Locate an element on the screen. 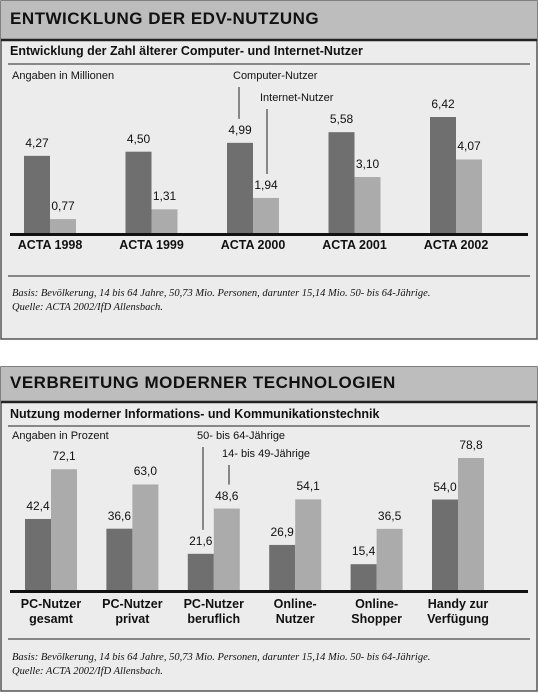 The height and width of the screenshot is (694, 538). unit-label: Angaben in Millionen is located at coordinates (63, 76).